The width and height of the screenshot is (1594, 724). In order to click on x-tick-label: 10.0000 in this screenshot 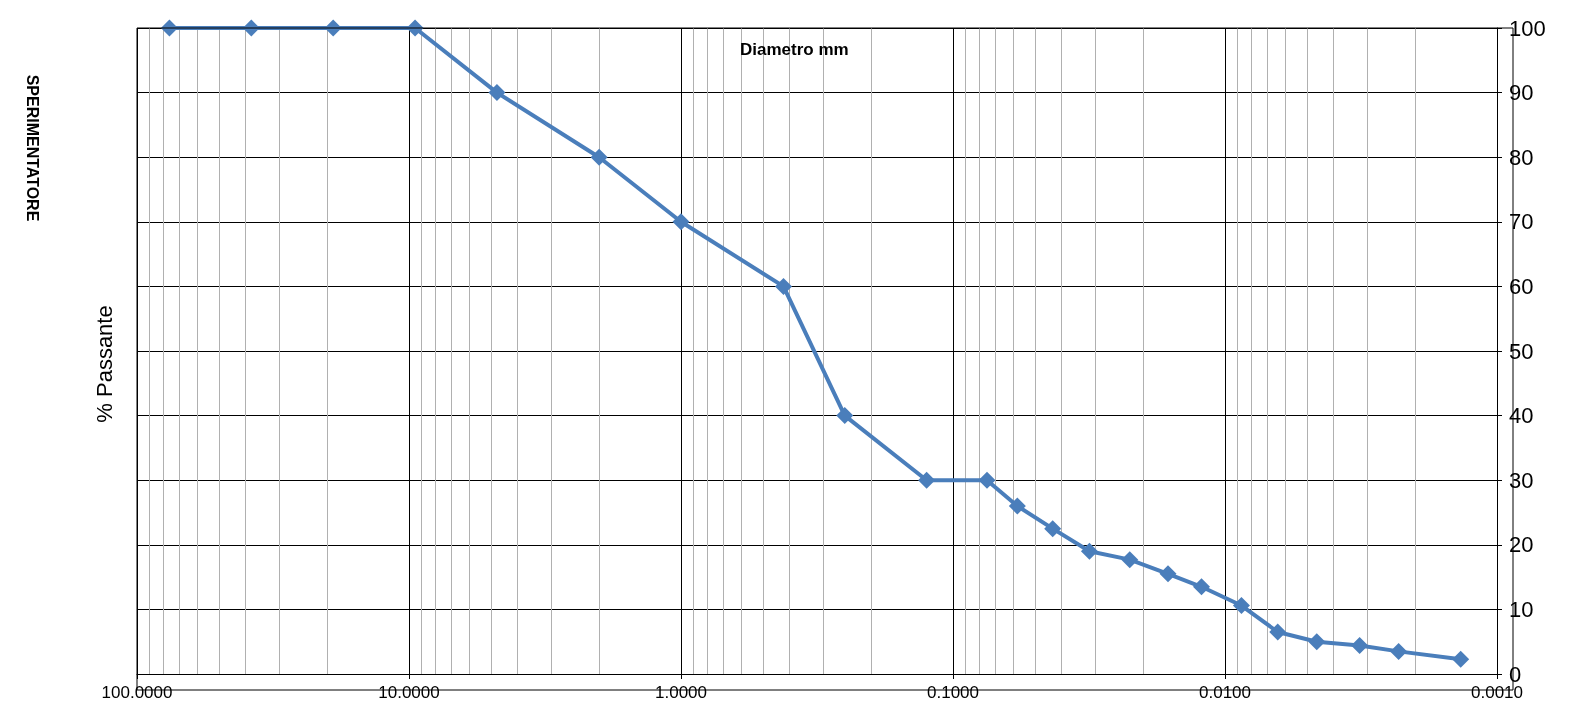, I will do `click(409, 692)`.